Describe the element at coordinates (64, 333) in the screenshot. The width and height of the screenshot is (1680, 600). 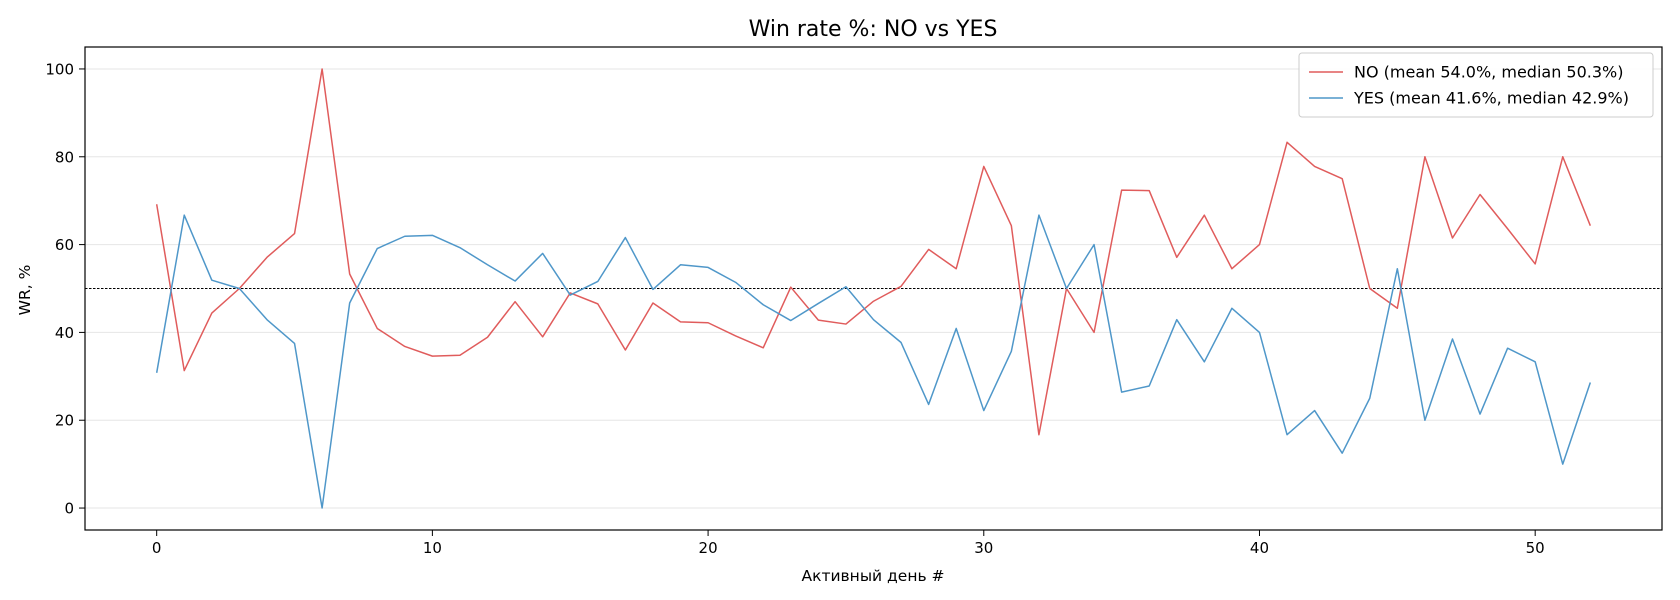
I see `y-tick-label: 40` at that location.